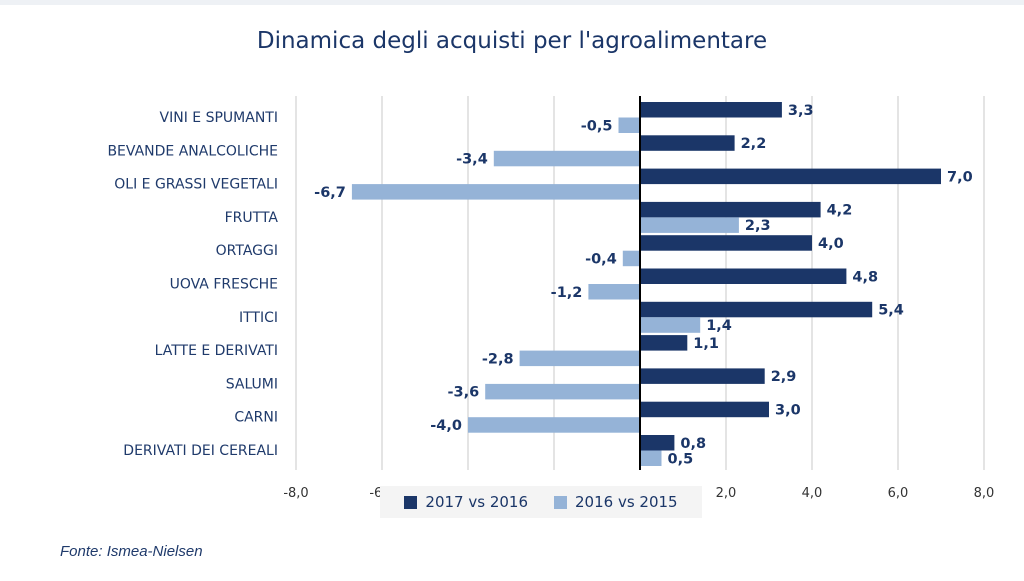 The image size is (1024, 581). Describe the element at coordinates (891, 311) in the screenshot. I see `data-label: 5,4` at that location.